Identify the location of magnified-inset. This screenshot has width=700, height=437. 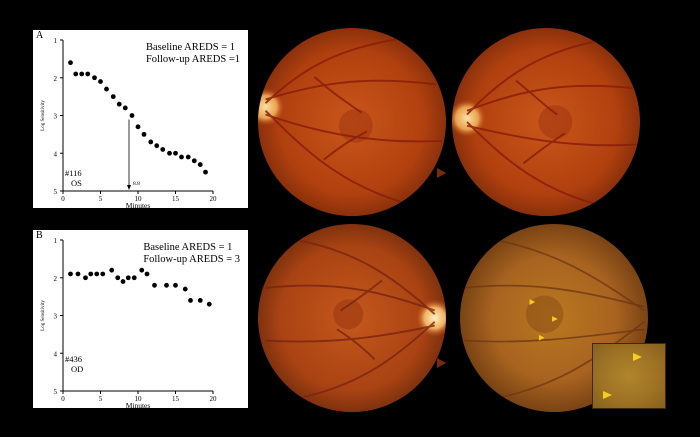
(629, 376).